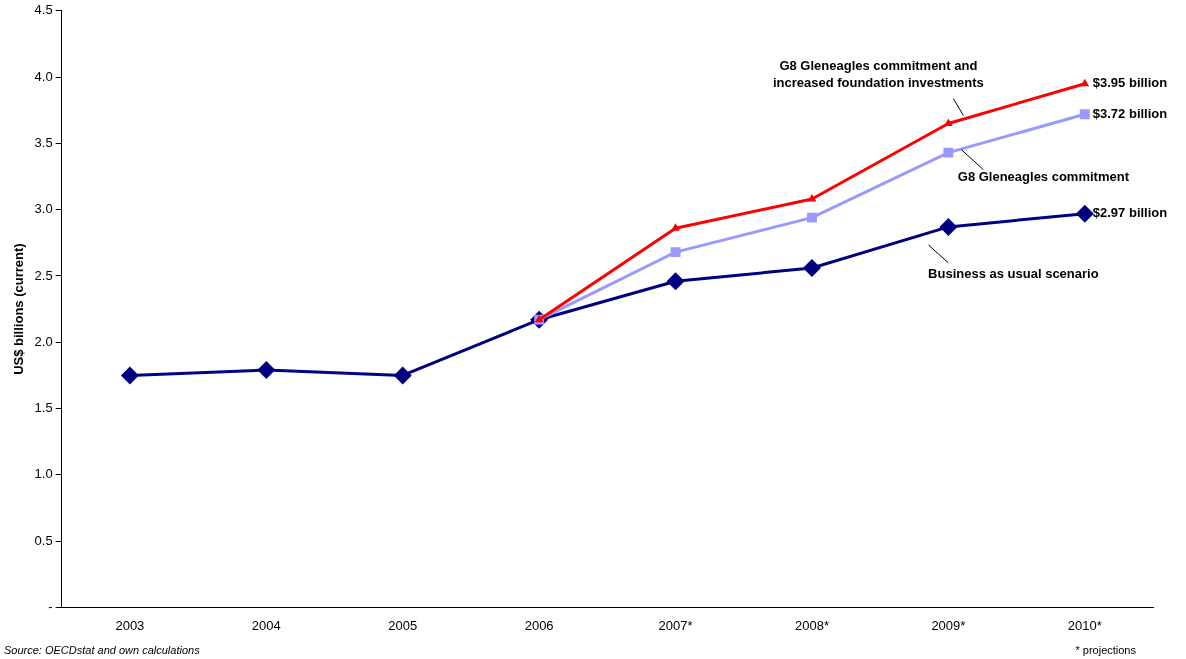  What do you see at coordinates (43, 540) in the screenshot?
I see `y-tick-label: 0.5` at bounding box center [43, 540].